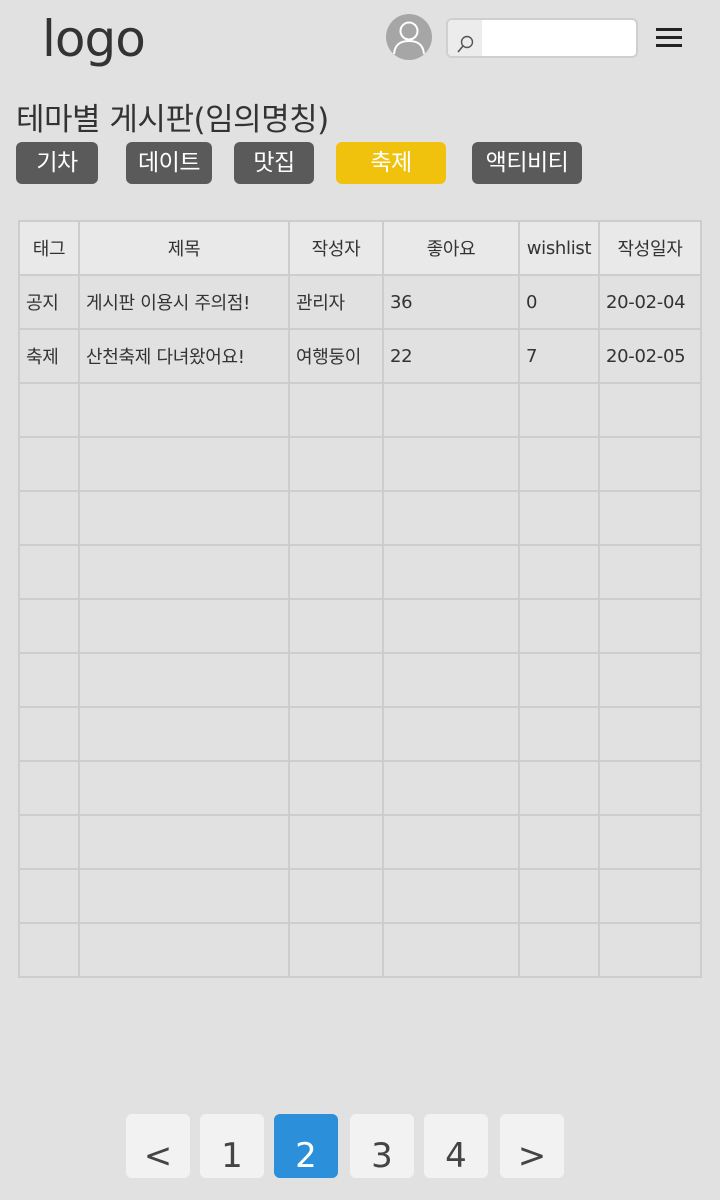 The image size is (720, 1200). What do you see at coordinates (650, 248) in the screenshot?
I see `column-header-date: 작성일자` at bounding box center [650, 248].